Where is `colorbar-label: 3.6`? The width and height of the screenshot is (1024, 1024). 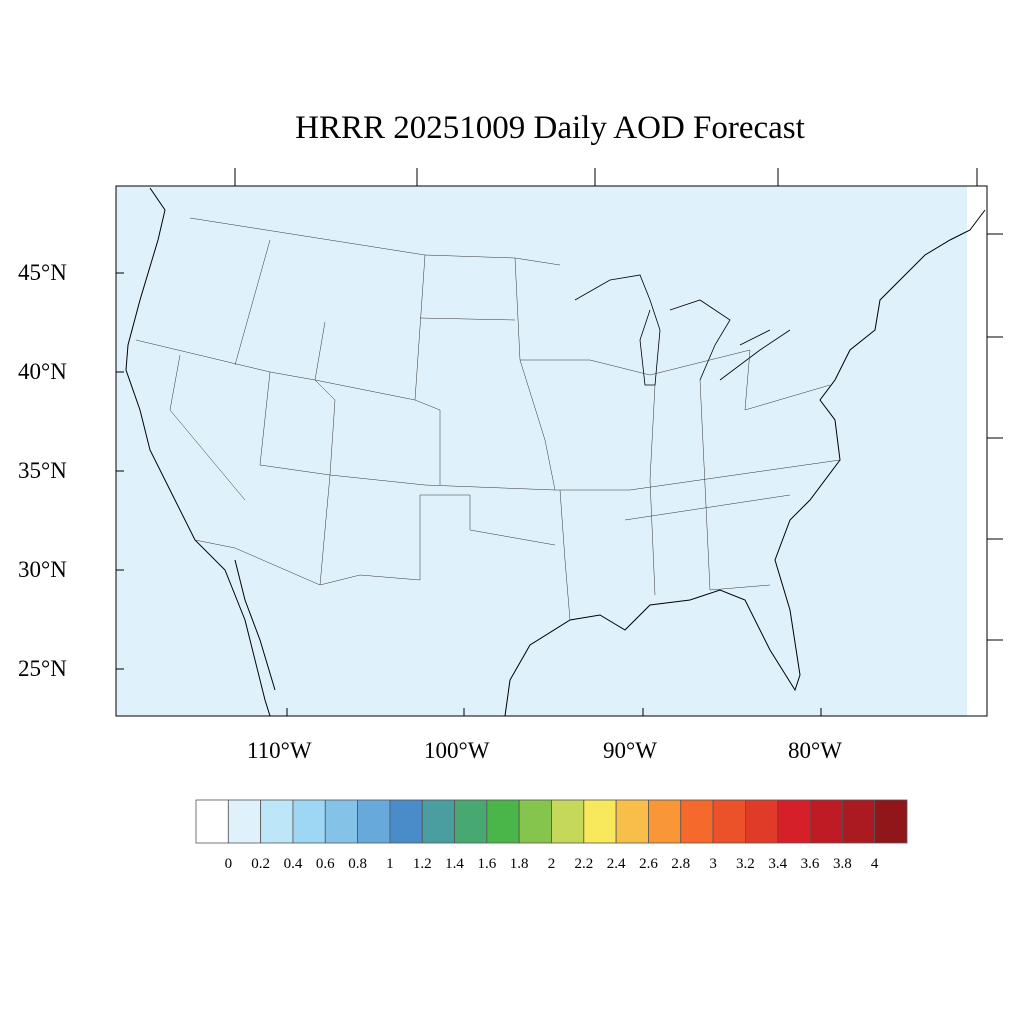
colorbar-label: 3.6 is located at coordinates (810, 864).